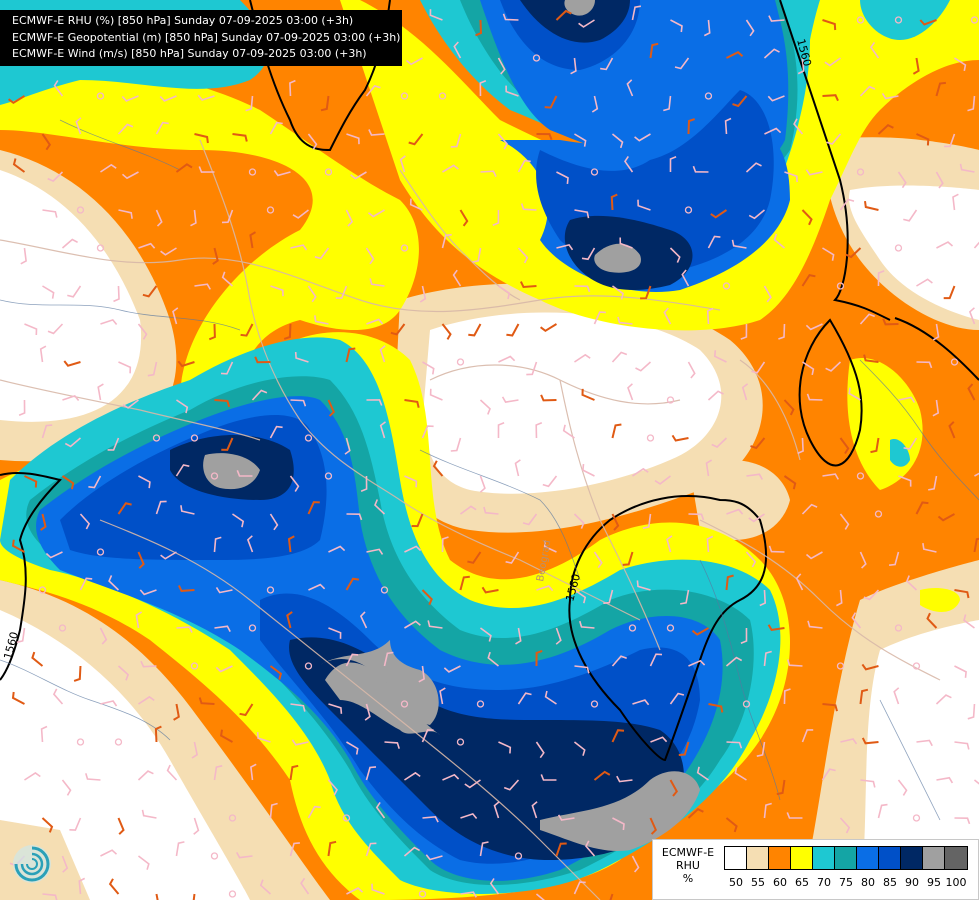  Describe the element at coordinates (868, 858) in the screenshot. I see `legend-swatch` at that location.